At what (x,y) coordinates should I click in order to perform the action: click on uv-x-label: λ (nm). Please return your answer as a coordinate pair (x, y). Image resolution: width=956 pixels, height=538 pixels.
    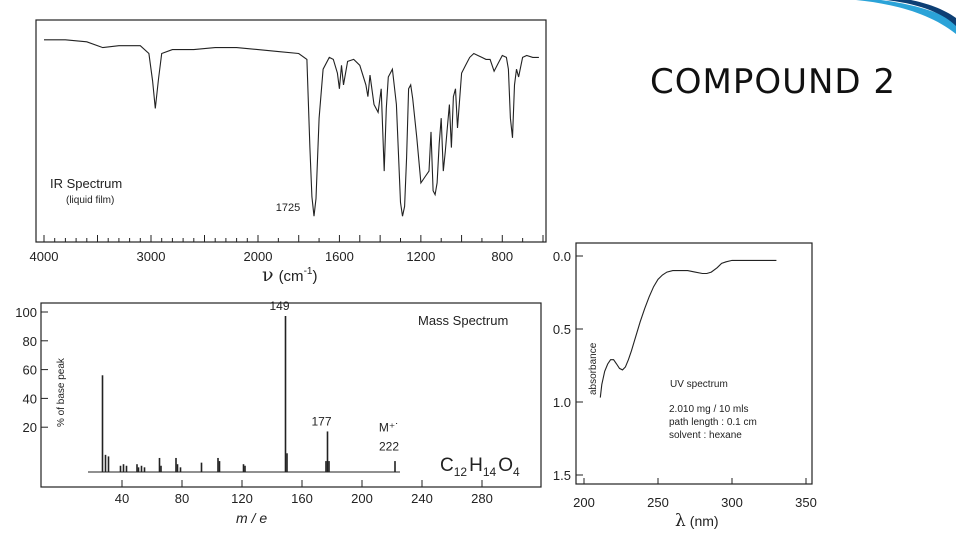
    Looking at the image, I should click on (697, 521).